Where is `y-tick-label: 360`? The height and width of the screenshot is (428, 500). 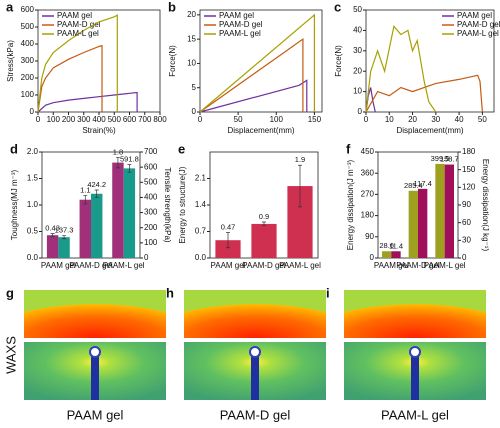 y-tick-label: 360 is located at coordinates (368, 172).